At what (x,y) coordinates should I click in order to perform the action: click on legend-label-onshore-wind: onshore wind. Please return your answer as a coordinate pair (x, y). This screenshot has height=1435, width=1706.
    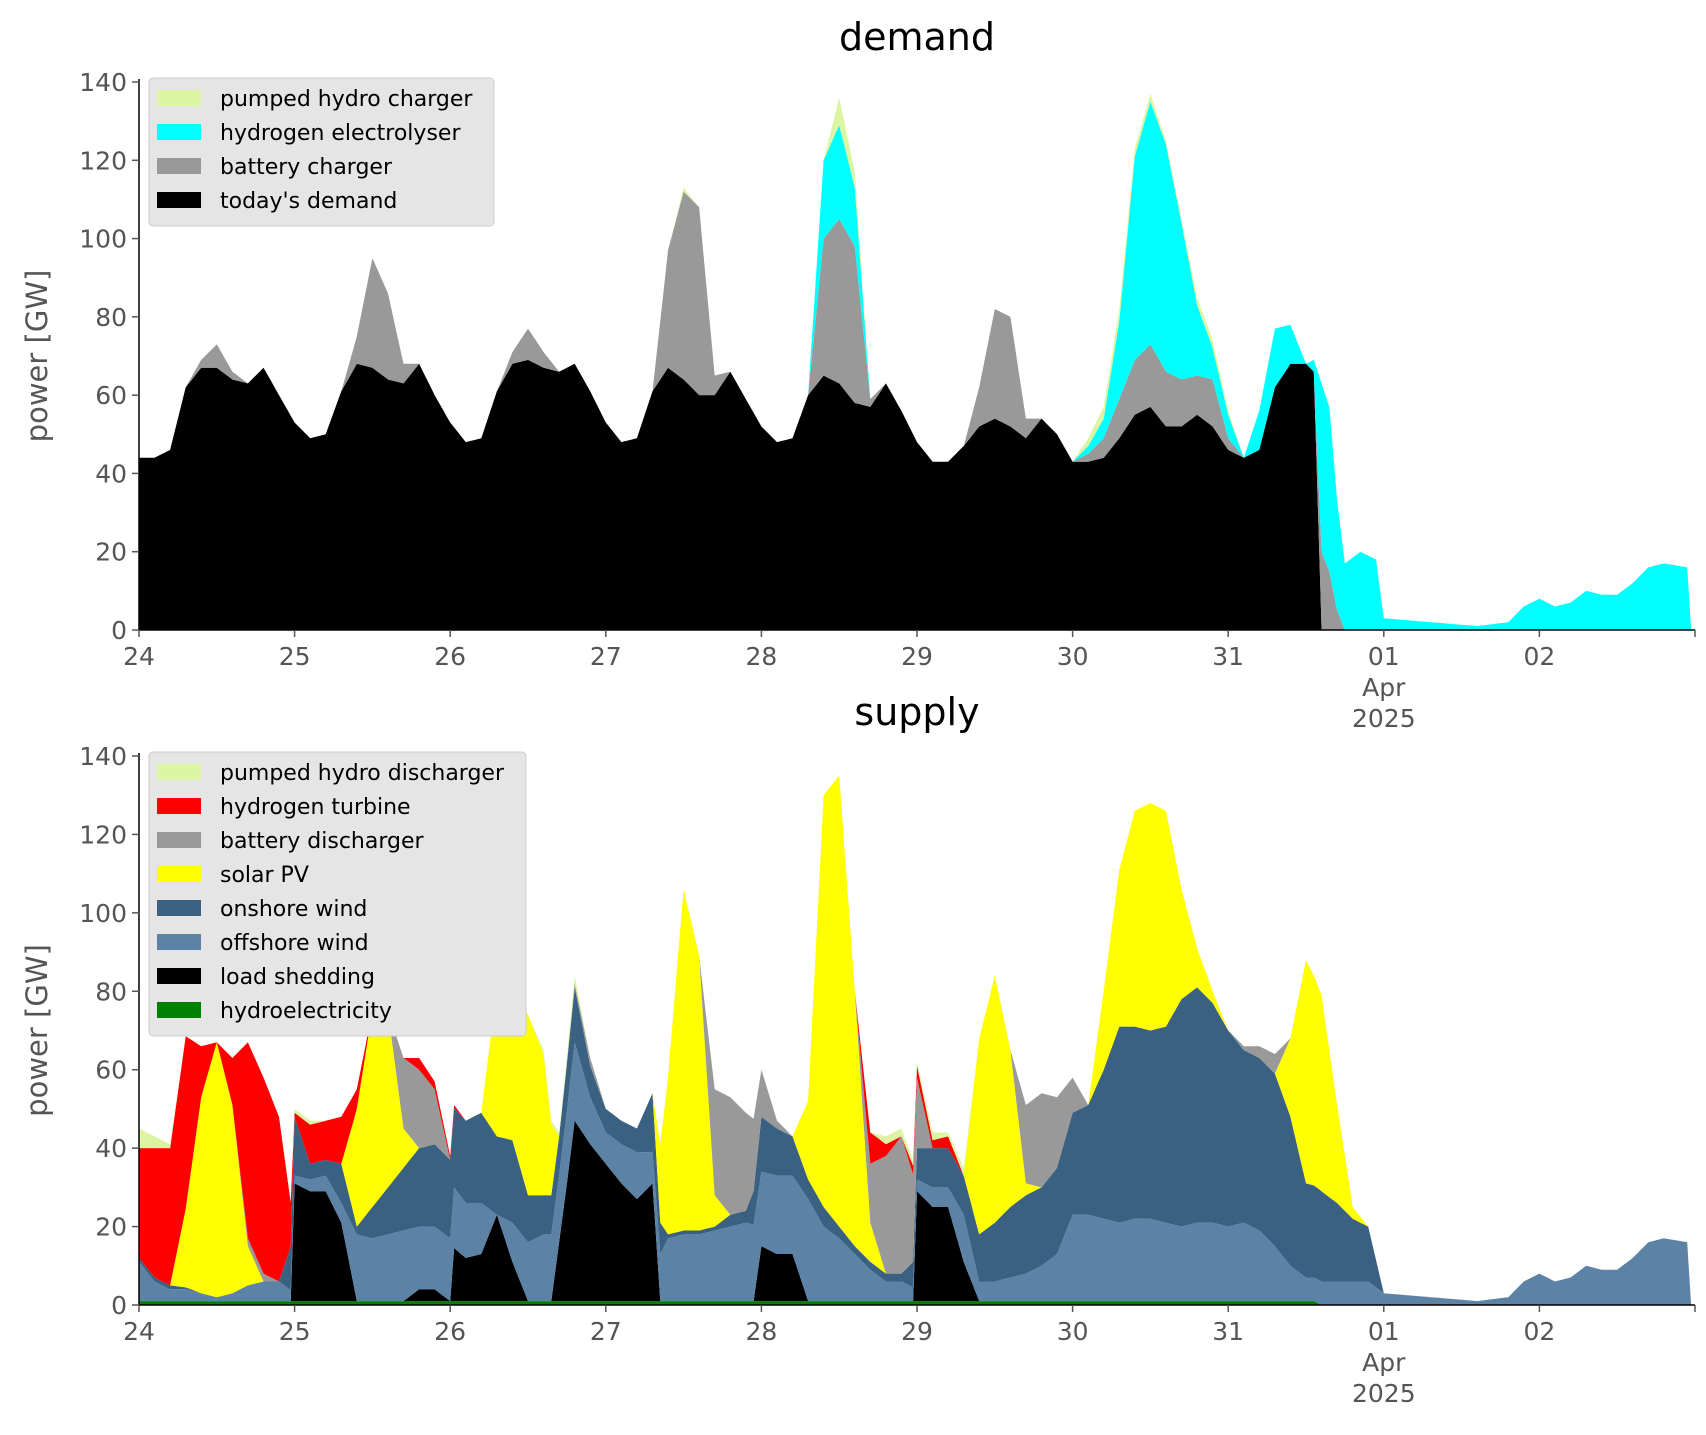
    Looking at the image, I should click on (293, 909).